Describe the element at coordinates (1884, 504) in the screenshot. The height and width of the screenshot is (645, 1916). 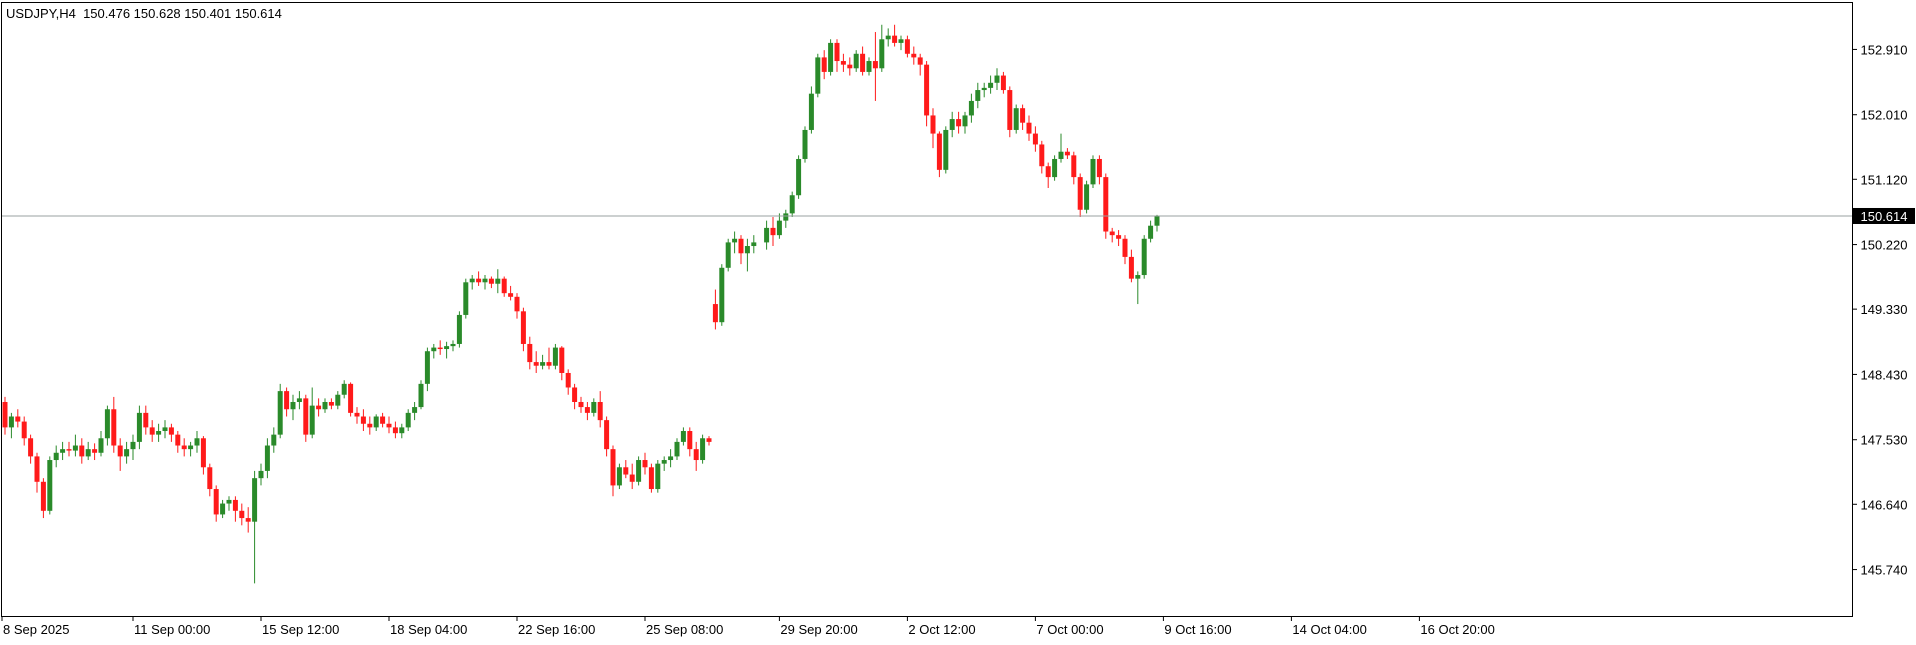
I see `price-tick-label: 146.640` at that location.